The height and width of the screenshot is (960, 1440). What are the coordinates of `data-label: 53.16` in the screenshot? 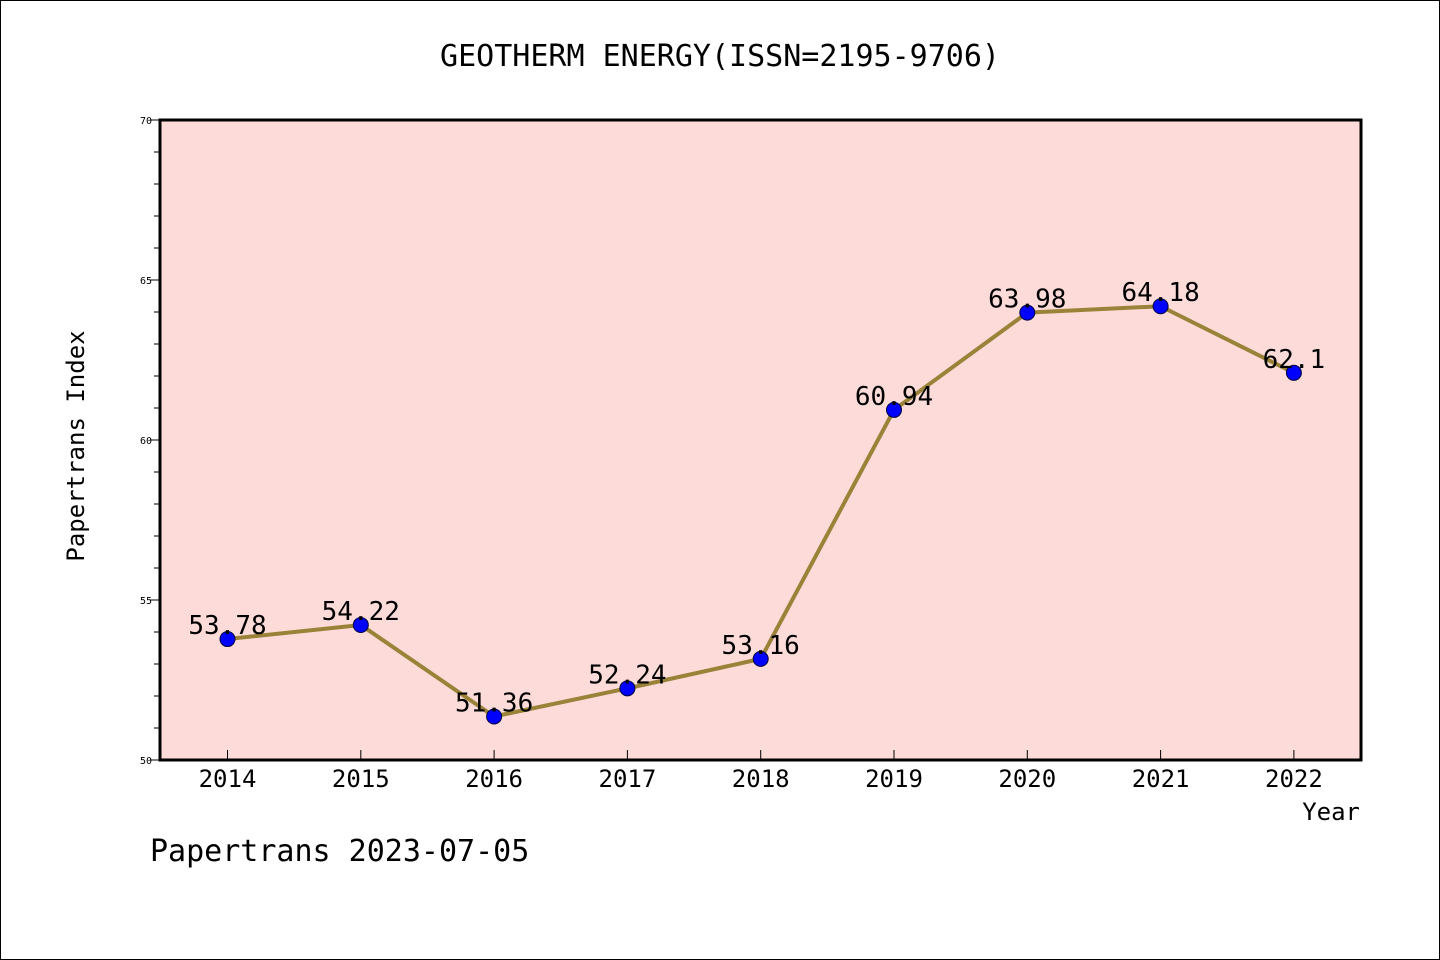 It's located at (761, 646).